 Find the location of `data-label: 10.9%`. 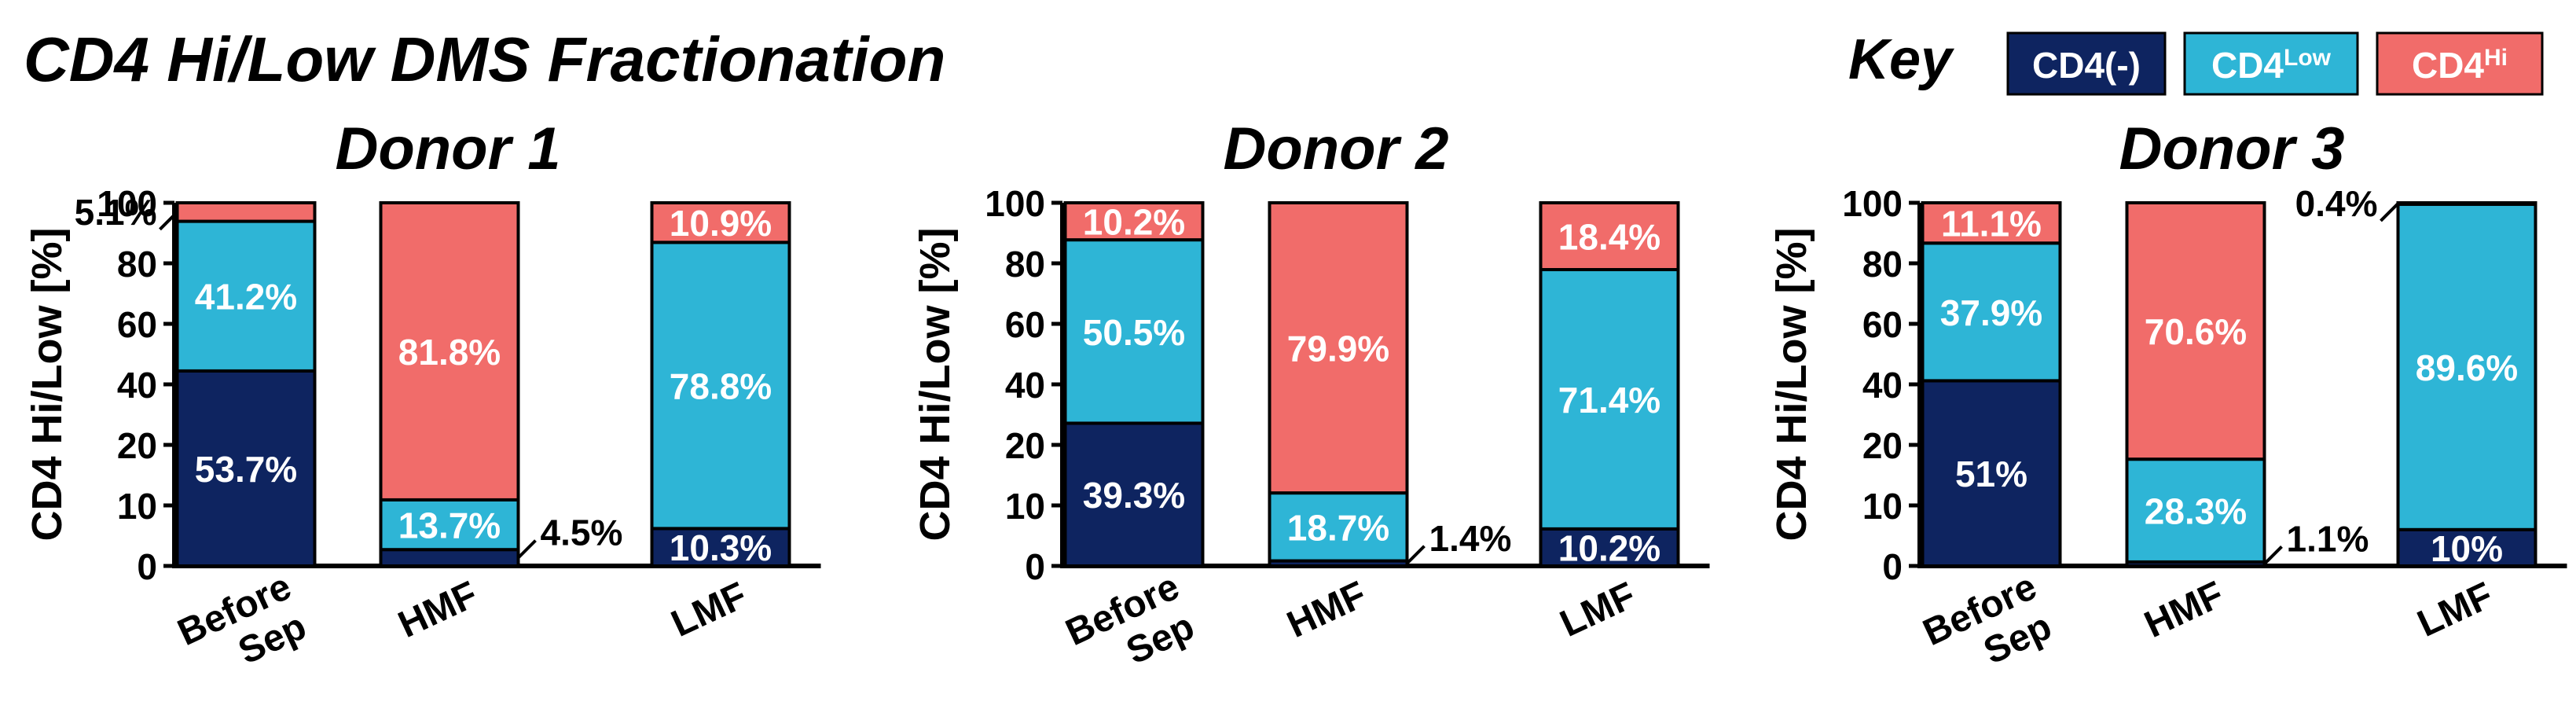

data-label: 10.9% is located at coordinates (721, 223).